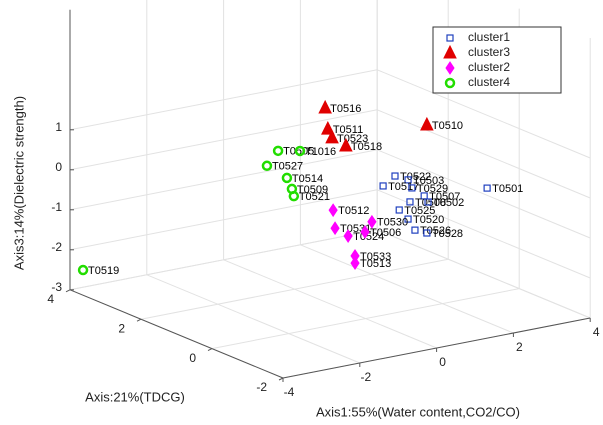 The image size is (603, 425). What do you see at coordinates (428, 220) in the screenshot?
I see `point-label: T0520` at bounding box center [428, 220].